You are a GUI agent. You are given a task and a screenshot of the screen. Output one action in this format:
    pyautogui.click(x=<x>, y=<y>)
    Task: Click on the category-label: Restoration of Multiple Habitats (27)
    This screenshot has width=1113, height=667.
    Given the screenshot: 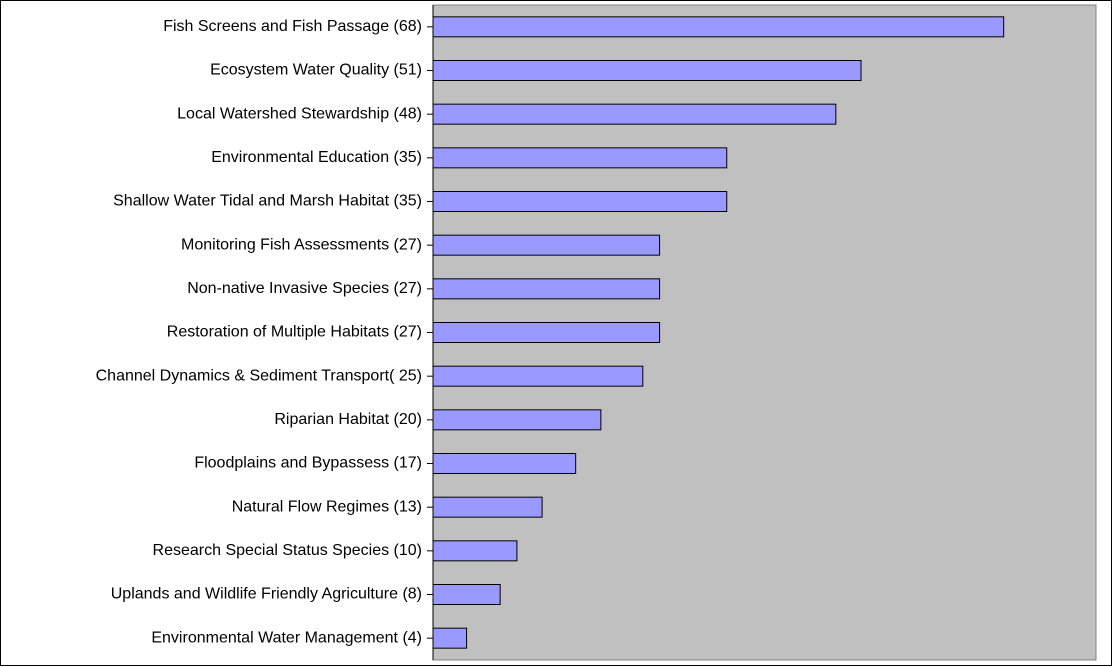 What is the action you would take?
    pyautogui.click(x=294, y=332)
    